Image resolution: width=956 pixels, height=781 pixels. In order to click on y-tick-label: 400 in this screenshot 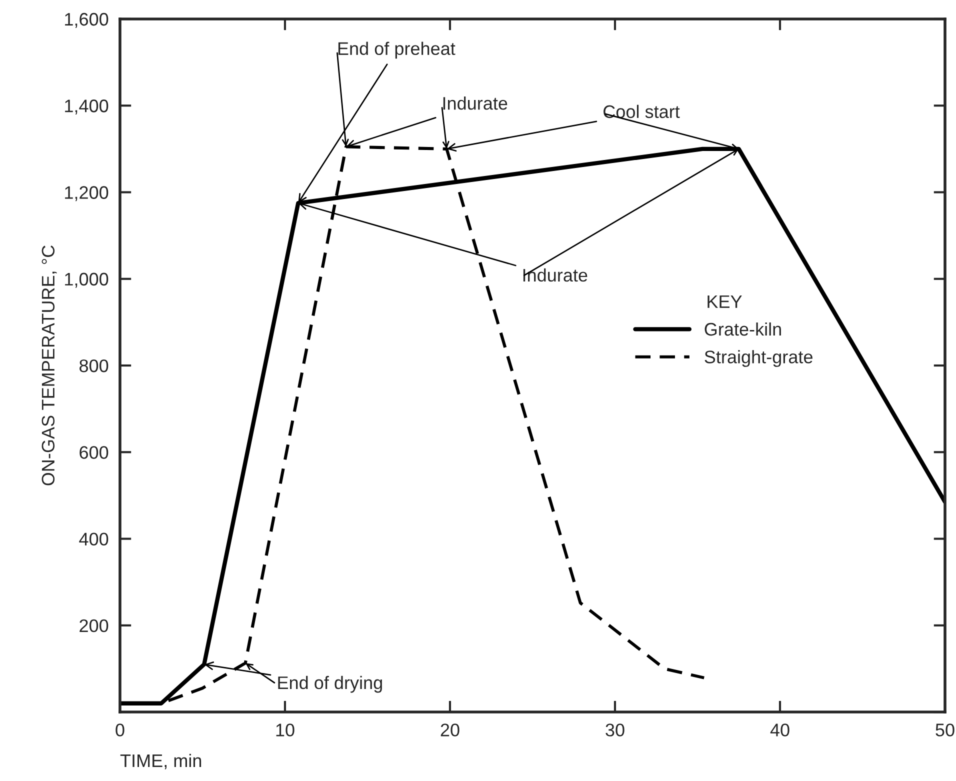, I will do `click(93, 539)`.